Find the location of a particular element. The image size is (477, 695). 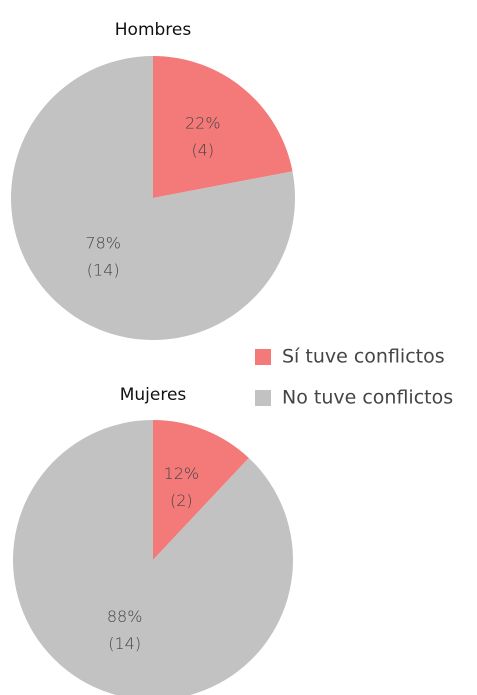

count-label: (2) is located at coordinates (181, 500).